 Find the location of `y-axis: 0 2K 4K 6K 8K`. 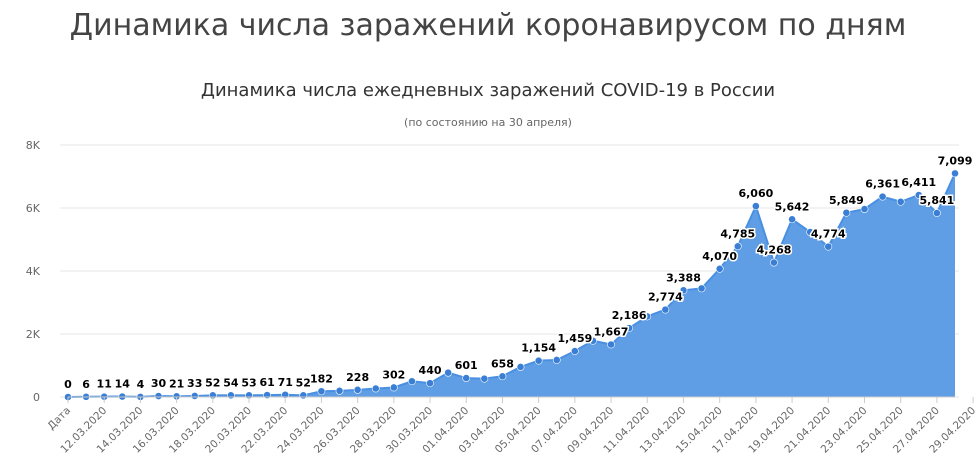

y-axis: 0 2K 4K 6K 8K is located at coordinates (33, 271).